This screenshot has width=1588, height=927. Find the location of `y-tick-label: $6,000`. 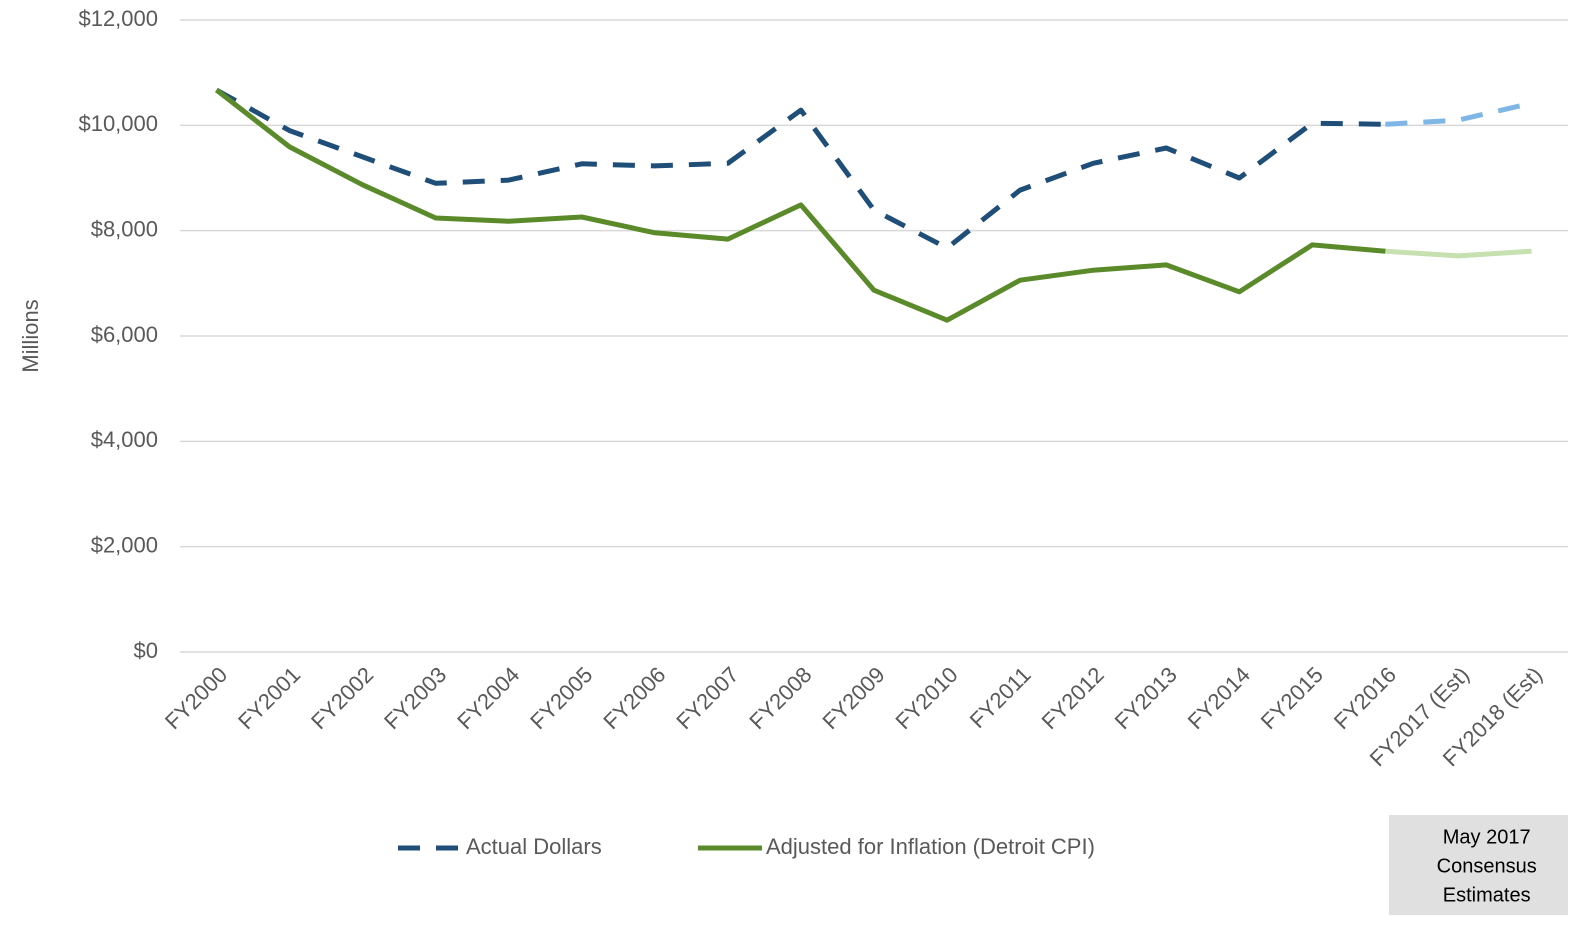

y-tick-label: $6,000 is located at coordinates (124, 334).